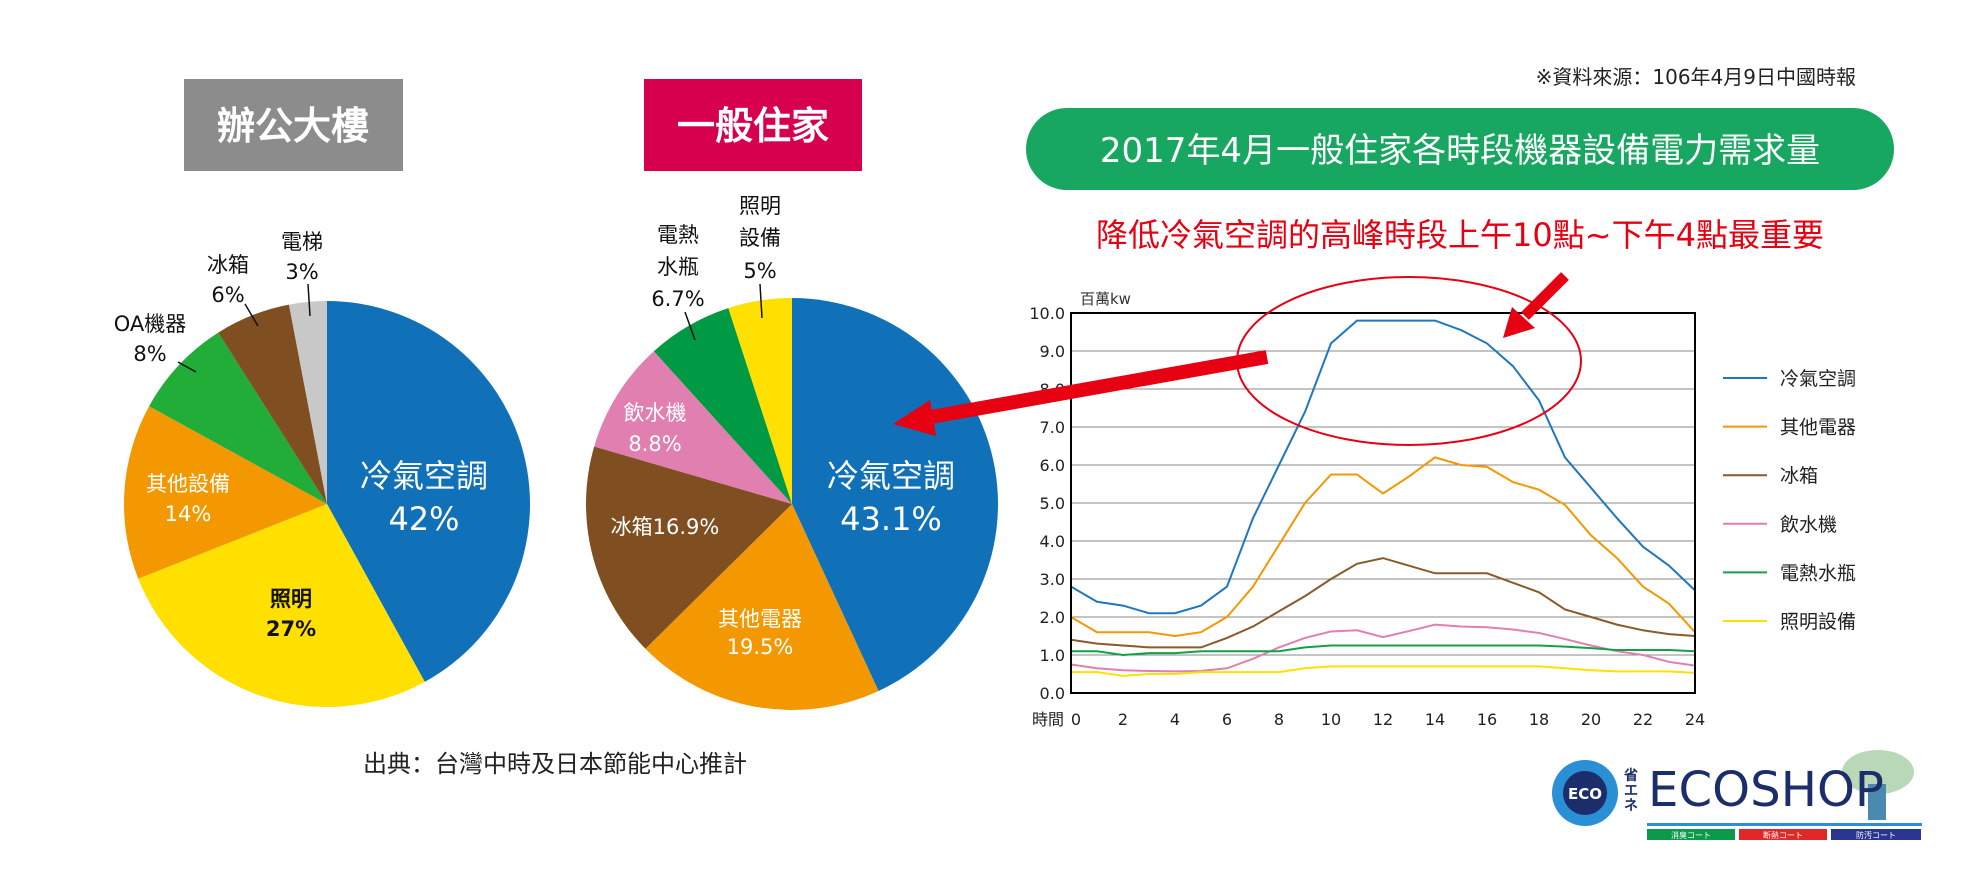  Describe the element at coordinates (753, 125) in the screenshot. I see `home-title-box` at that location.